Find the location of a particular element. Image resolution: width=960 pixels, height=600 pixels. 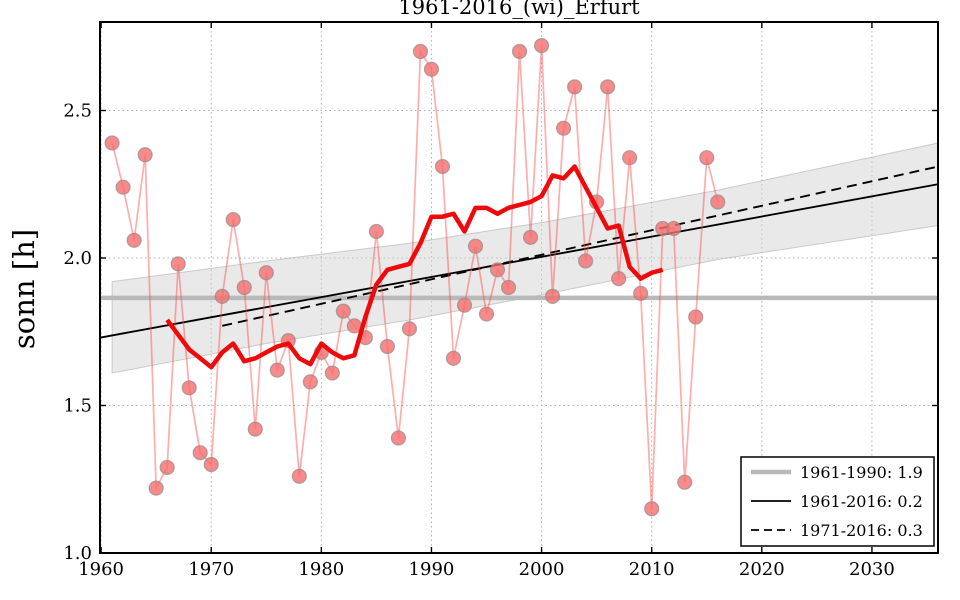

y-axis-label: sonn [h] is located at coordinates (24, 289).